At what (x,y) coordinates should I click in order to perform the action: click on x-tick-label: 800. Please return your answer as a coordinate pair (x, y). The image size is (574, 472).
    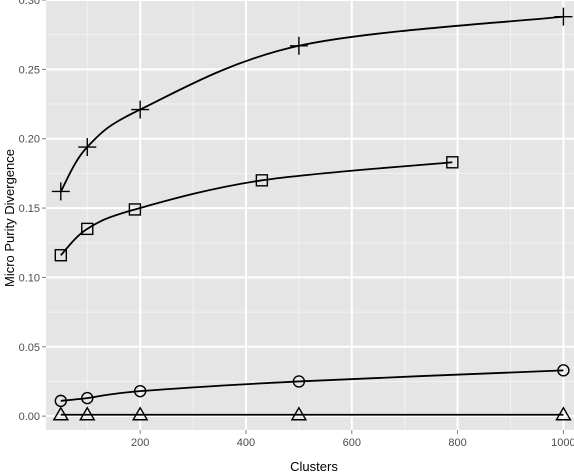
    Looking at the image, I should click on (457, 443).